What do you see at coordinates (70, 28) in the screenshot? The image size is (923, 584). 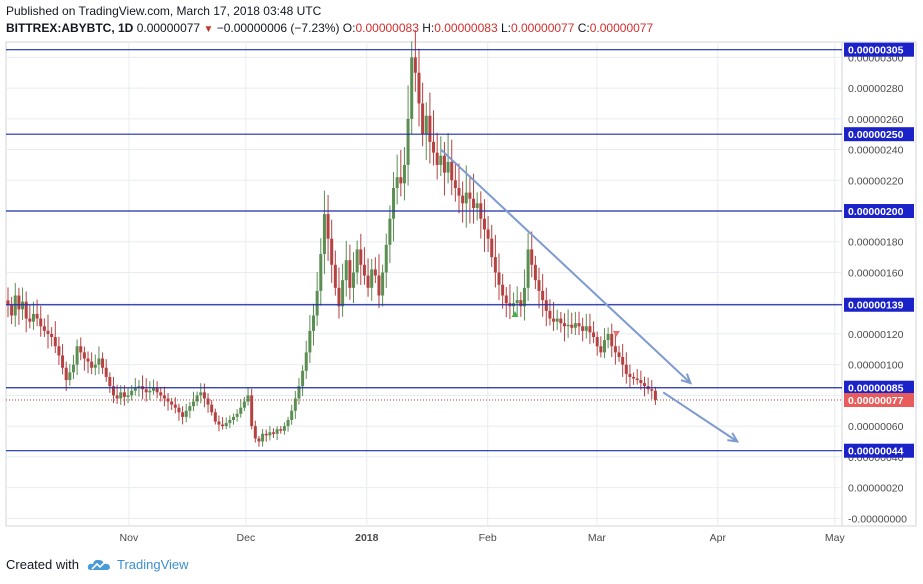 I see `symbol-name: BITTREX:ABYBTC, 1D` at bounding box center [70, 28].